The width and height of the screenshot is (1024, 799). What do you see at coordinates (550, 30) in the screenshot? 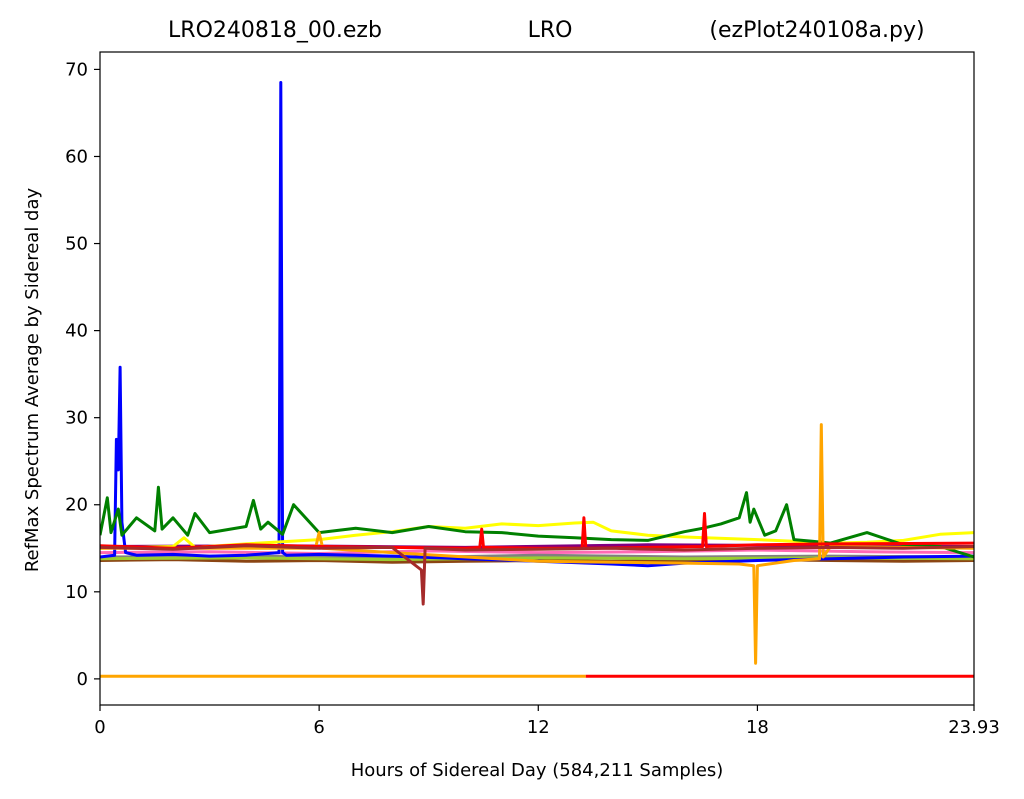
I see `title-site: LRO` at bounding box center [550, 30].